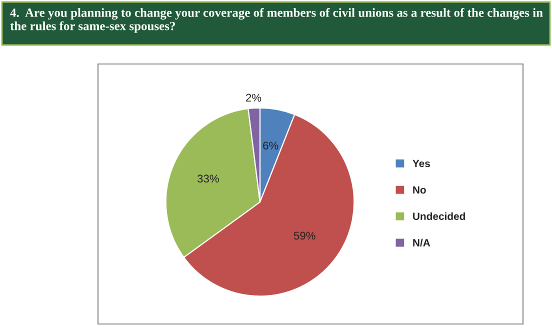 The height and width of the screenshot is (329, 552). What do you see at coordinates (276, 20) in the screenshot?
I see `chart-title: 4. Are you planning to change your coverage of members of civil unions as a result of the changes in the rules for same-sex spouses?` at bounding box center [276, 20].